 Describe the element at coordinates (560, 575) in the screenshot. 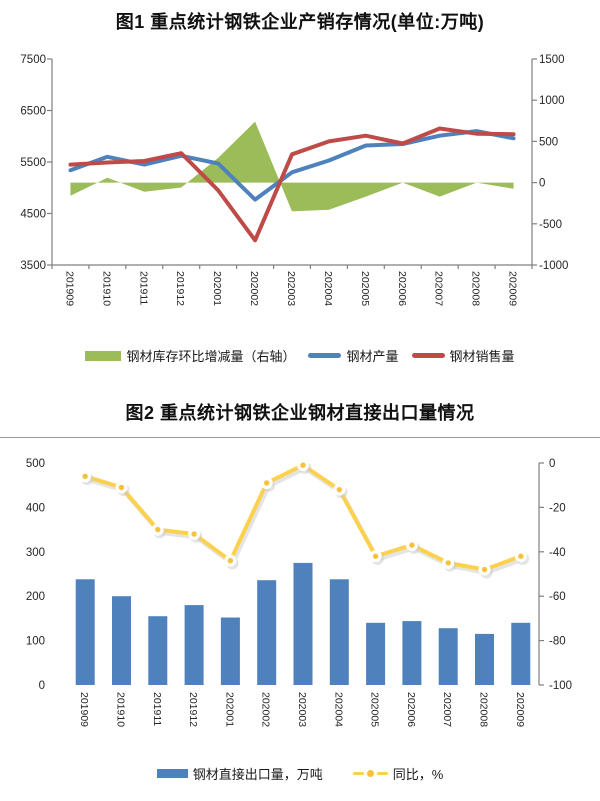

I see `svg2-right-axis-labels: 0 -20 -40 -60 -80 -100` at that location.